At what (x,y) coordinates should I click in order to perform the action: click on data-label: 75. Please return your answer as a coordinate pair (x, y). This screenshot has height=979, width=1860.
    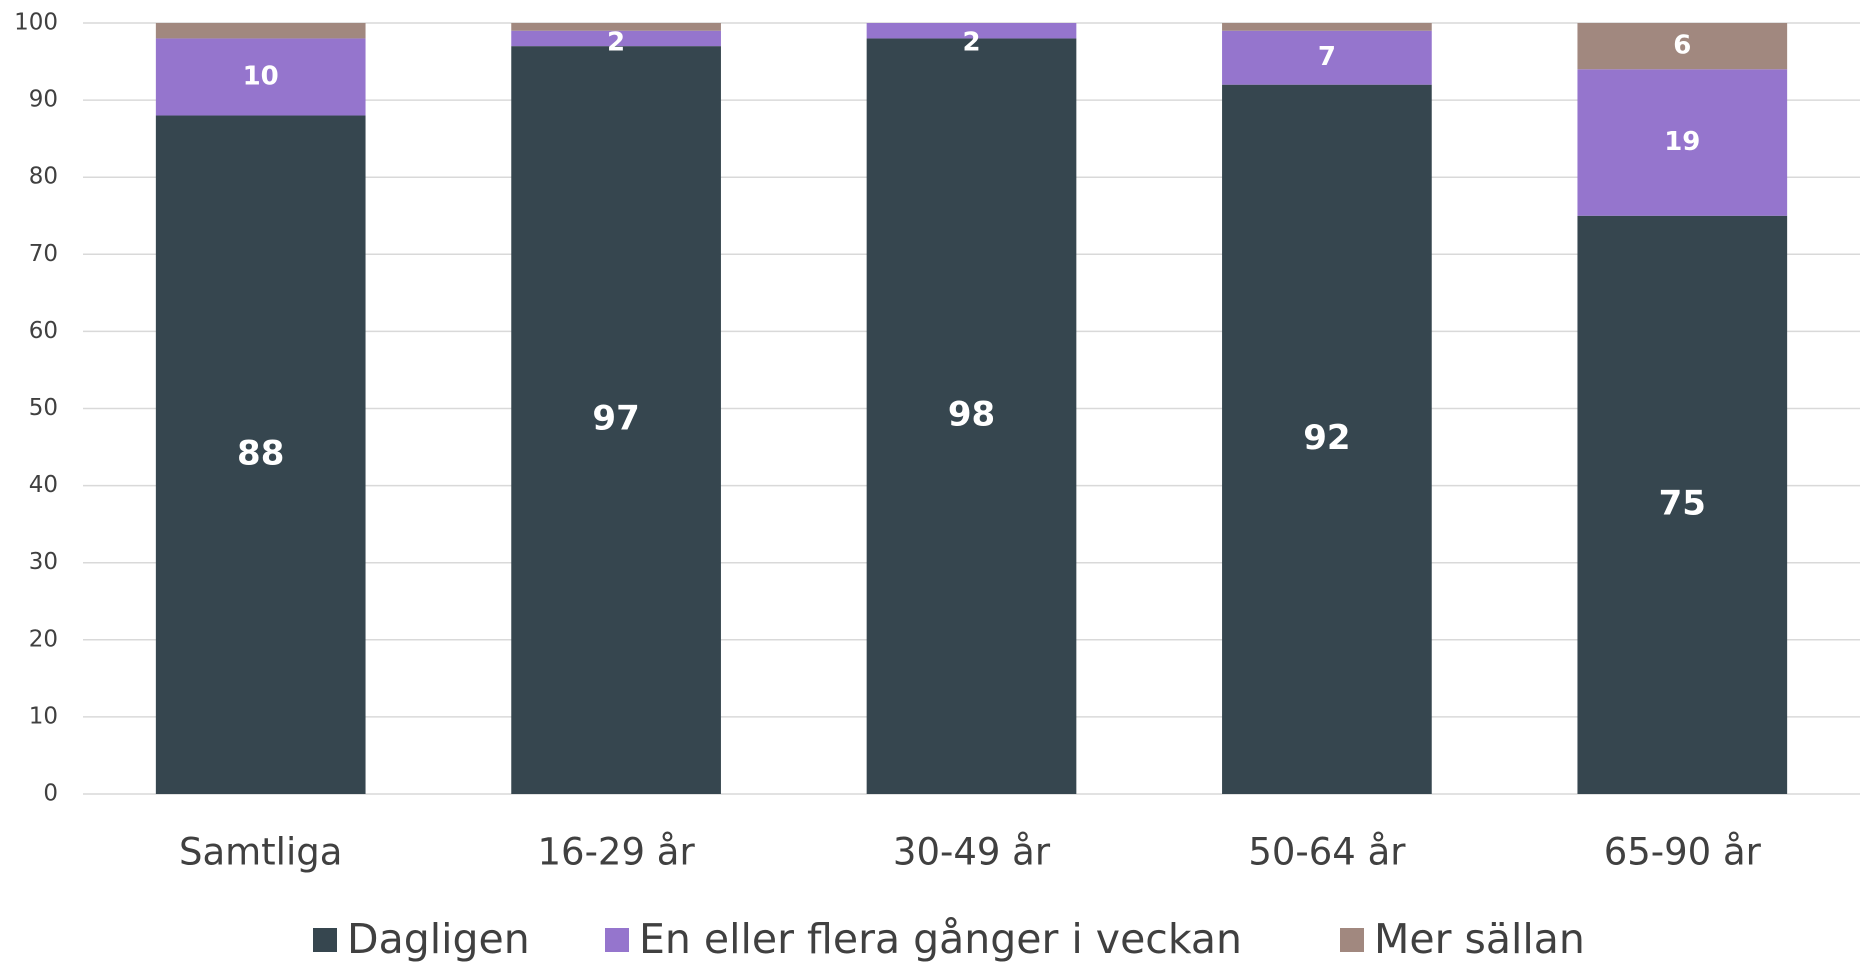
    Looking at the image, I should click on (1682, 503).